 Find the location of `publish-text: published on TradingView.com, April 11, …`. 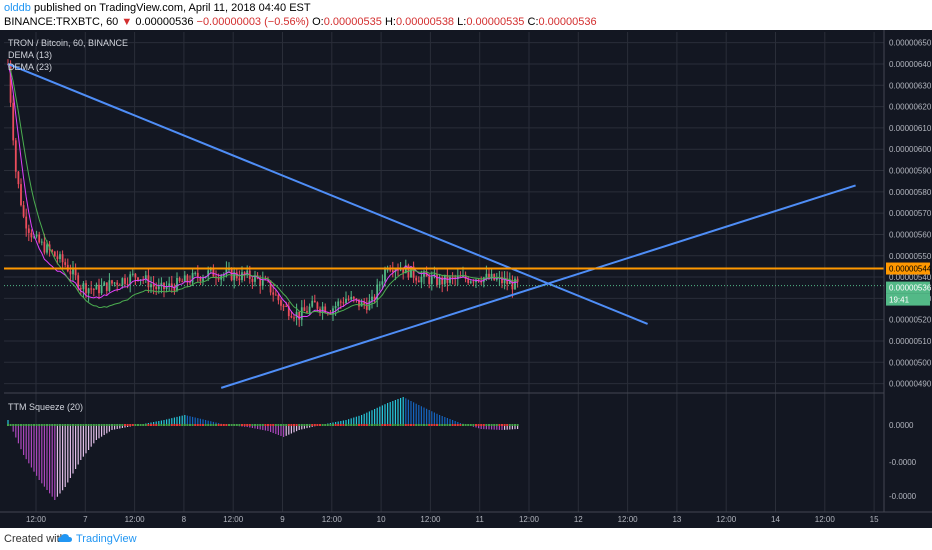

publish-text: published on TradingView.com, April 11, … is located at coordinates (170, 8).